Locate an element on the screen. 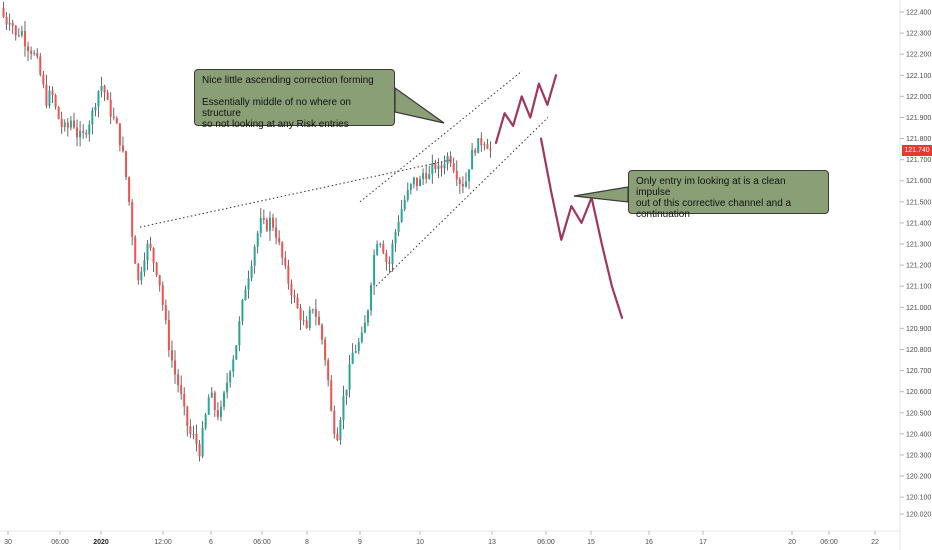 The width and height of the screenshot is (932, 550). time-tick-label: 16 is located at coordinates (649, 542).